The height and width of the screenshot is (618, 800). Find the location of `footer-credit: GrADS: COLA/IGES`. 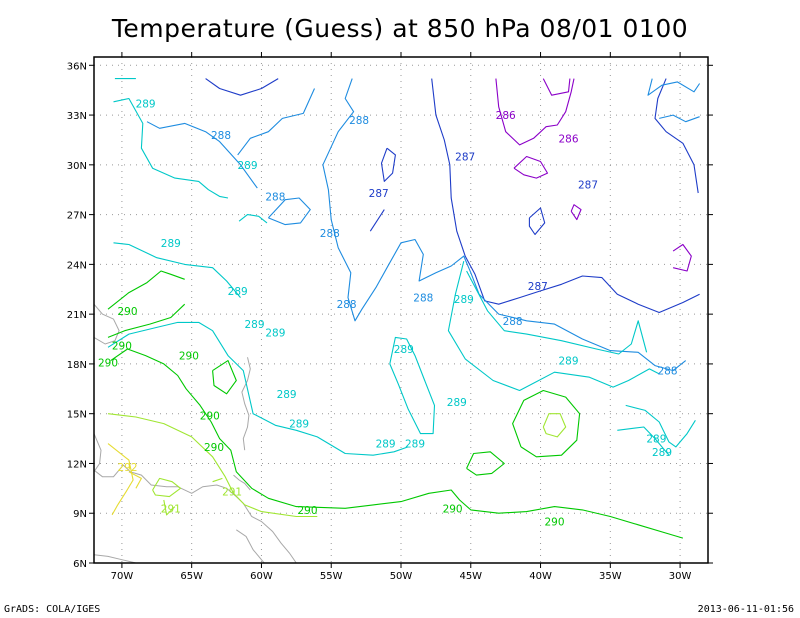

footer-credit: GrADS: COLA/IGES is located at coordinates (52, 609).